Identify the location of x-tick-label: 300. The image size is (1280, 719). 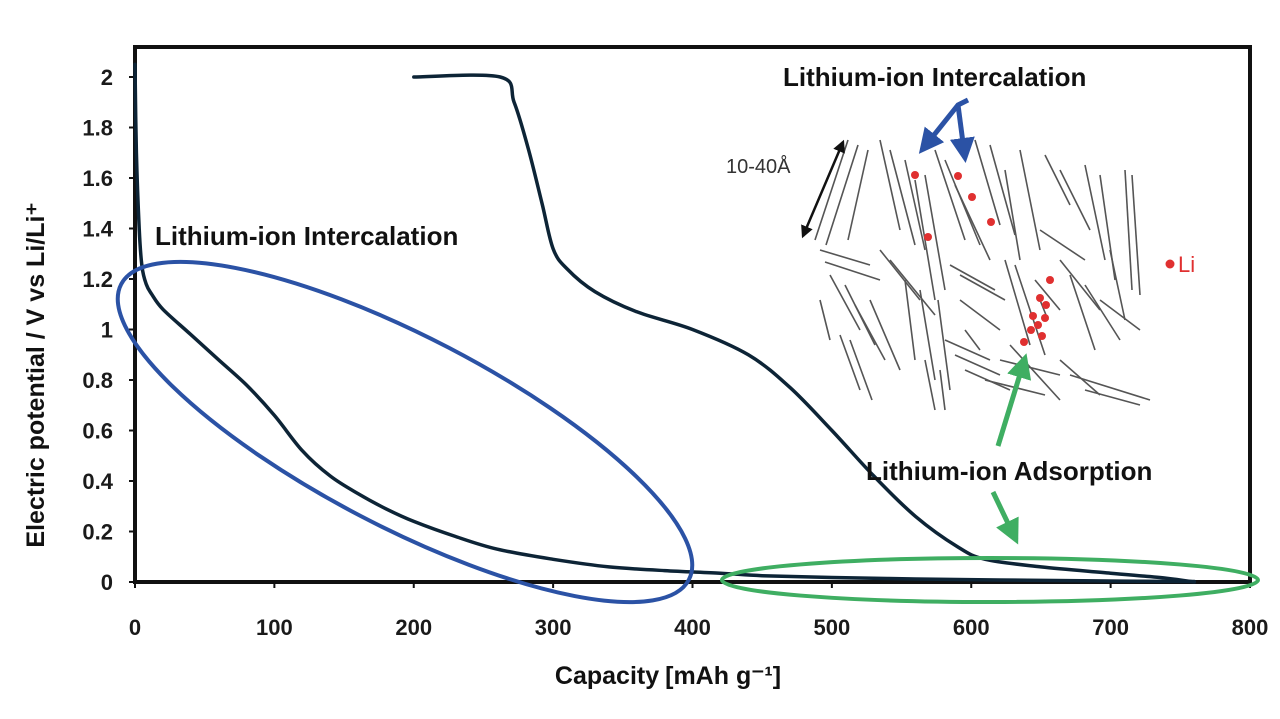
(553, 627).